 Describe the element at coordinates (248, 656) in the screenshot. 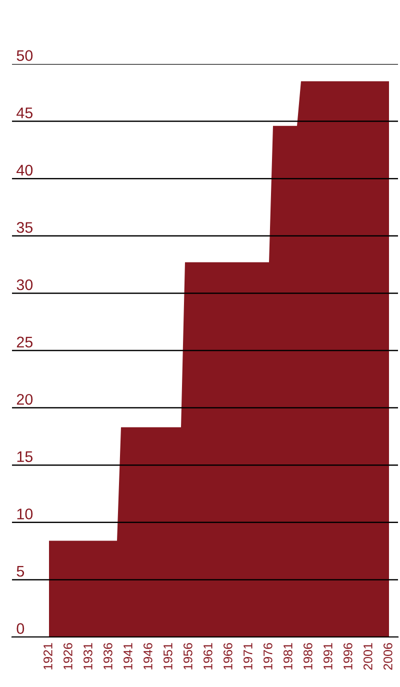

I see `x-tick-label: 1971` at that location.